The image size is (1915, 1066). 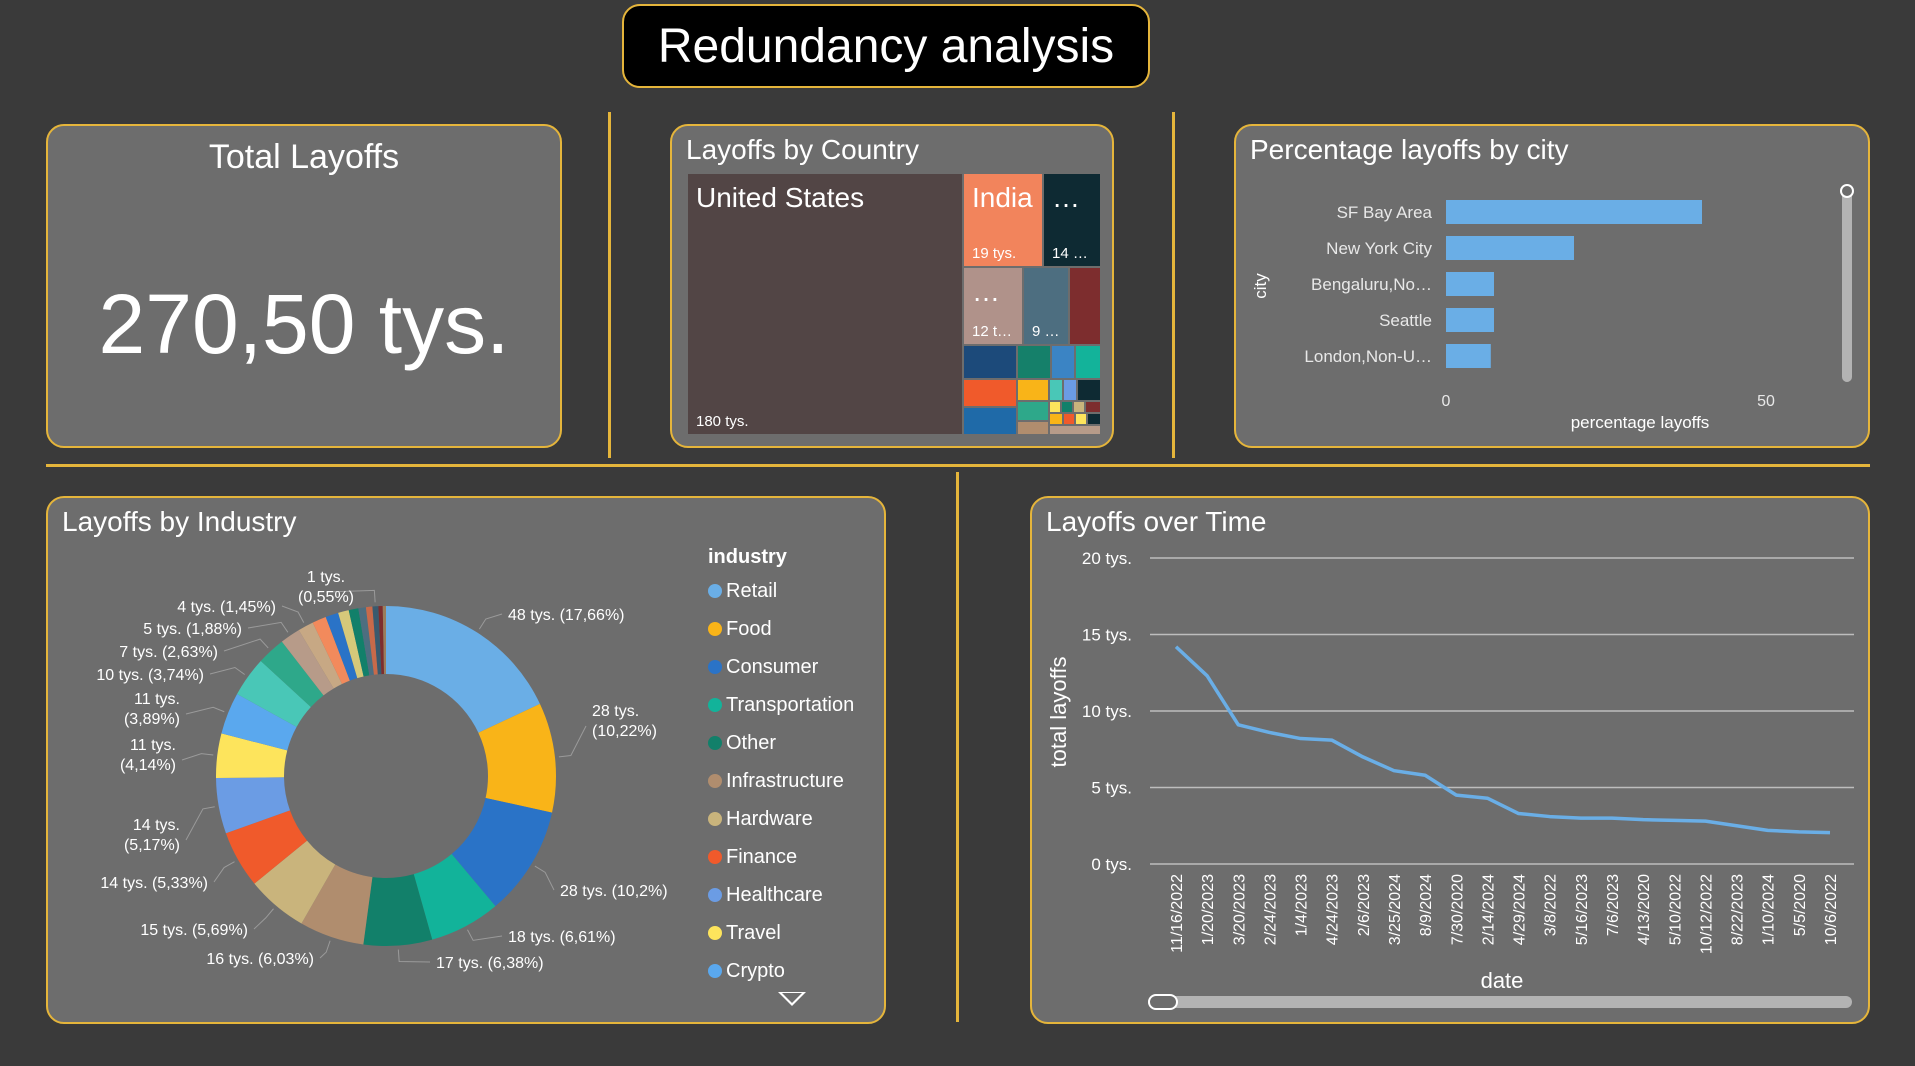 I want to click on treemap-cell-value: 180 tys., so click(x=722, y=421).